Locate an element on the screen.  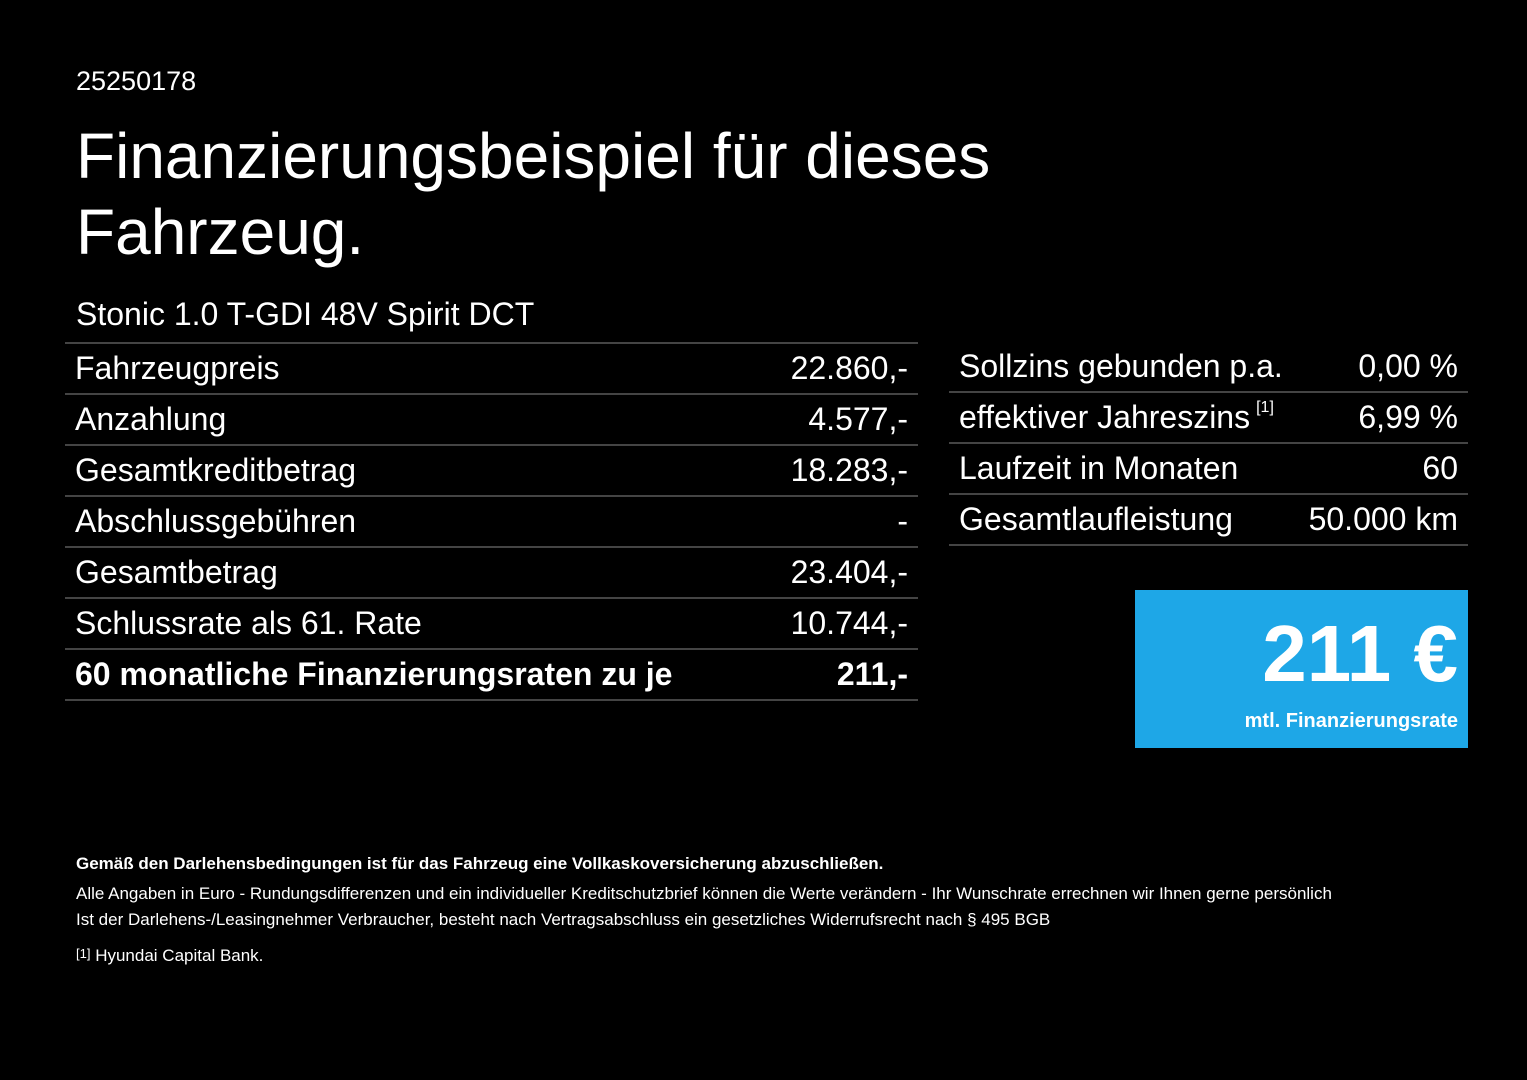
rate-label: mtl. Finanzierungsrate is located at coordinates (1351, 721).